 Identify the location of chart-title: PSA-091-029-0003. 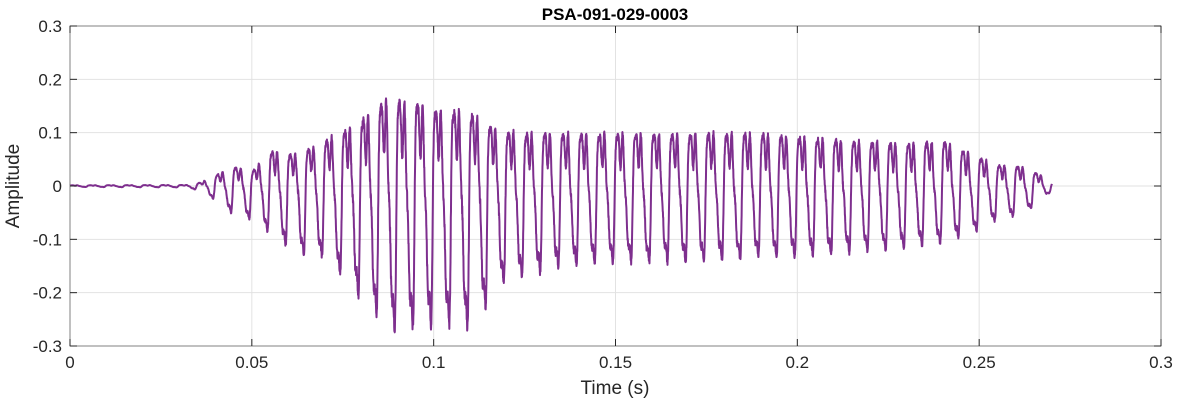
(615, 14).